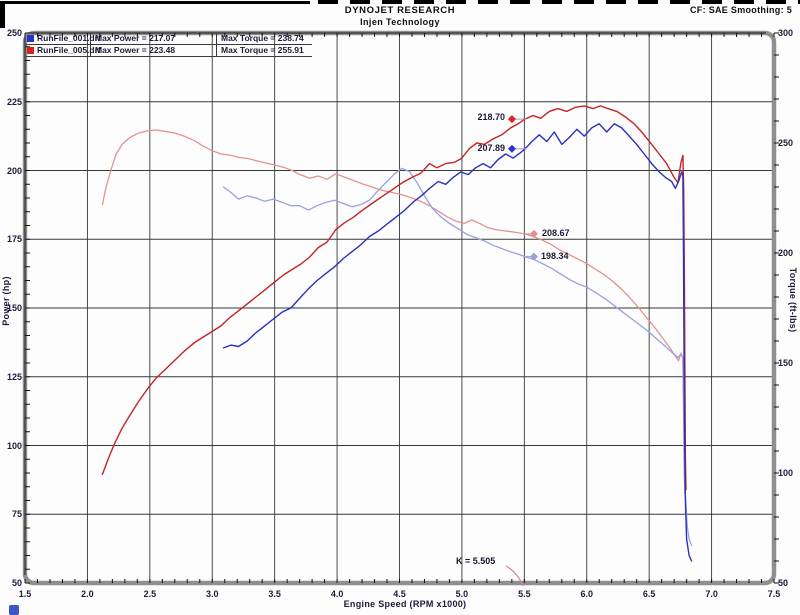 The height and width of the screenshot is (615, 800). Describe the element at coordinates (400, 22) in the screenshot. I see `page-subtitle: Injen Technology` at that location.